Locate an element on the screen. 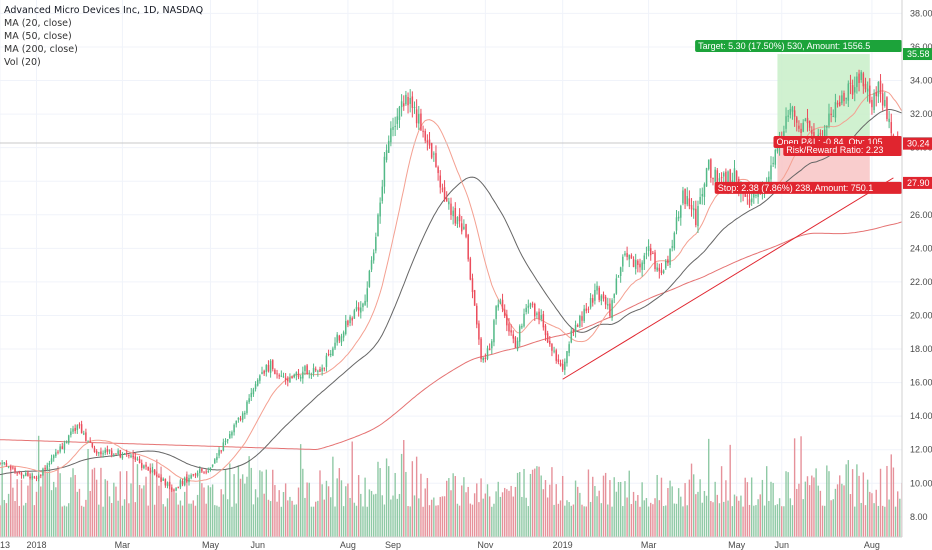  price-tag is located at coordinates (917, 143).